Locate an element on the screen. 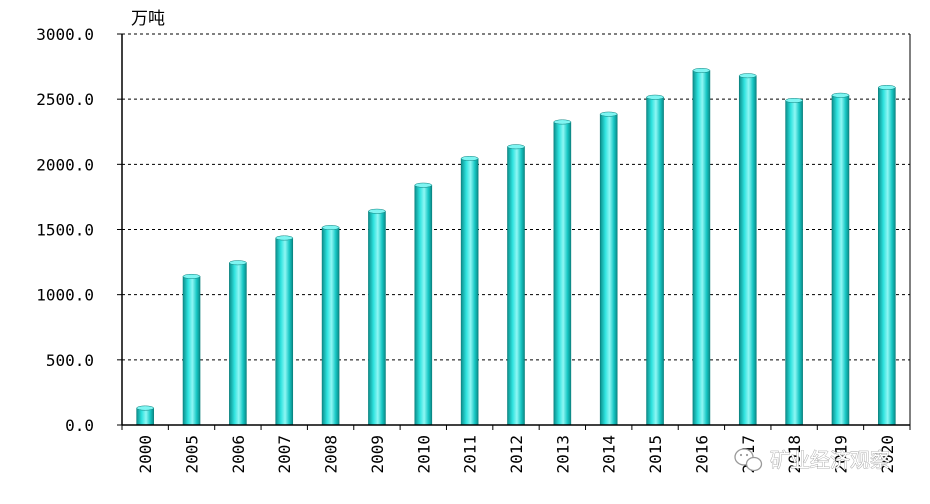  x-tick-label: 2008 is located at coordinates (331, 454).